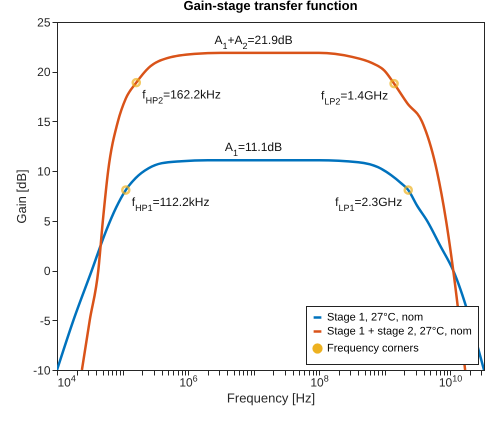 The image size is (486, 421). I want to click on x-tick-label: 10$^{6}$, so click(188, 382).